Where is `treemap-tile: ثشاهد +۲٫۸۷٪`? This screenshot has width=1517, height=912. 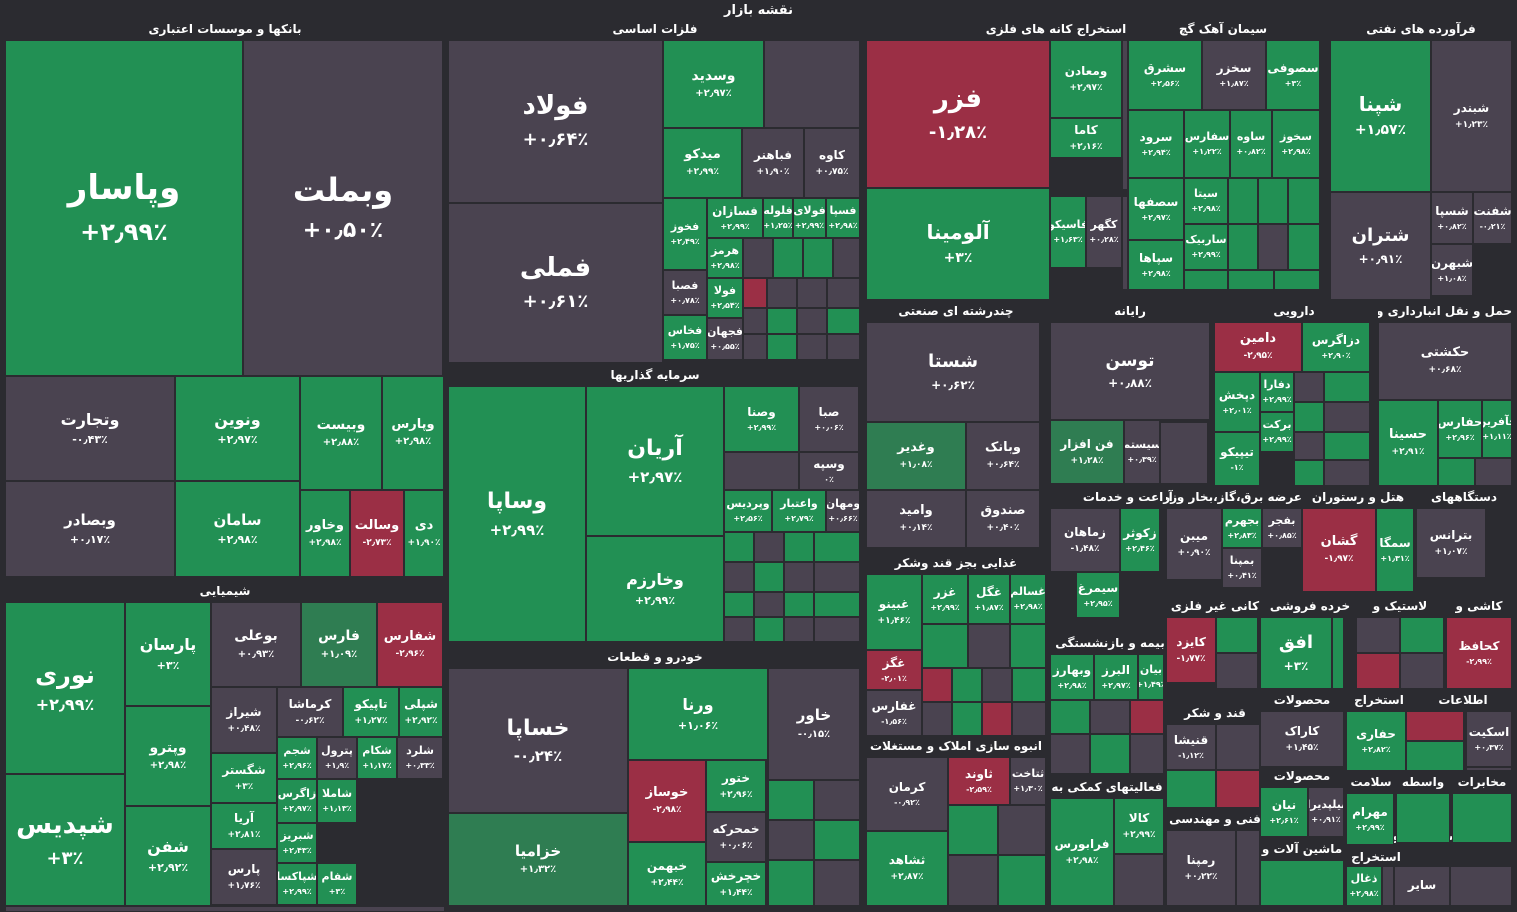
treemap-tile: ثشاهد +۲٫۸۷٪ is located at coordinates (907, 868).